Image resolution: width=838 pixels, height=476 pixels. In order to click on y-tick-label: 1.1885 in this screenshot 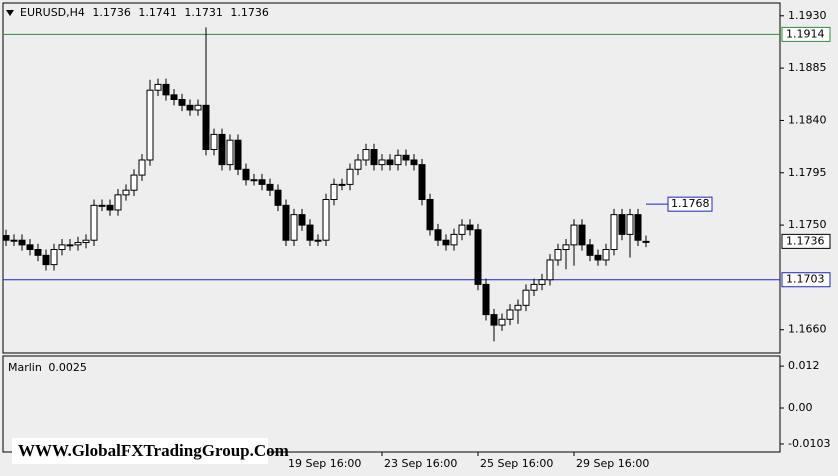, I will do `click(807, 67)`.